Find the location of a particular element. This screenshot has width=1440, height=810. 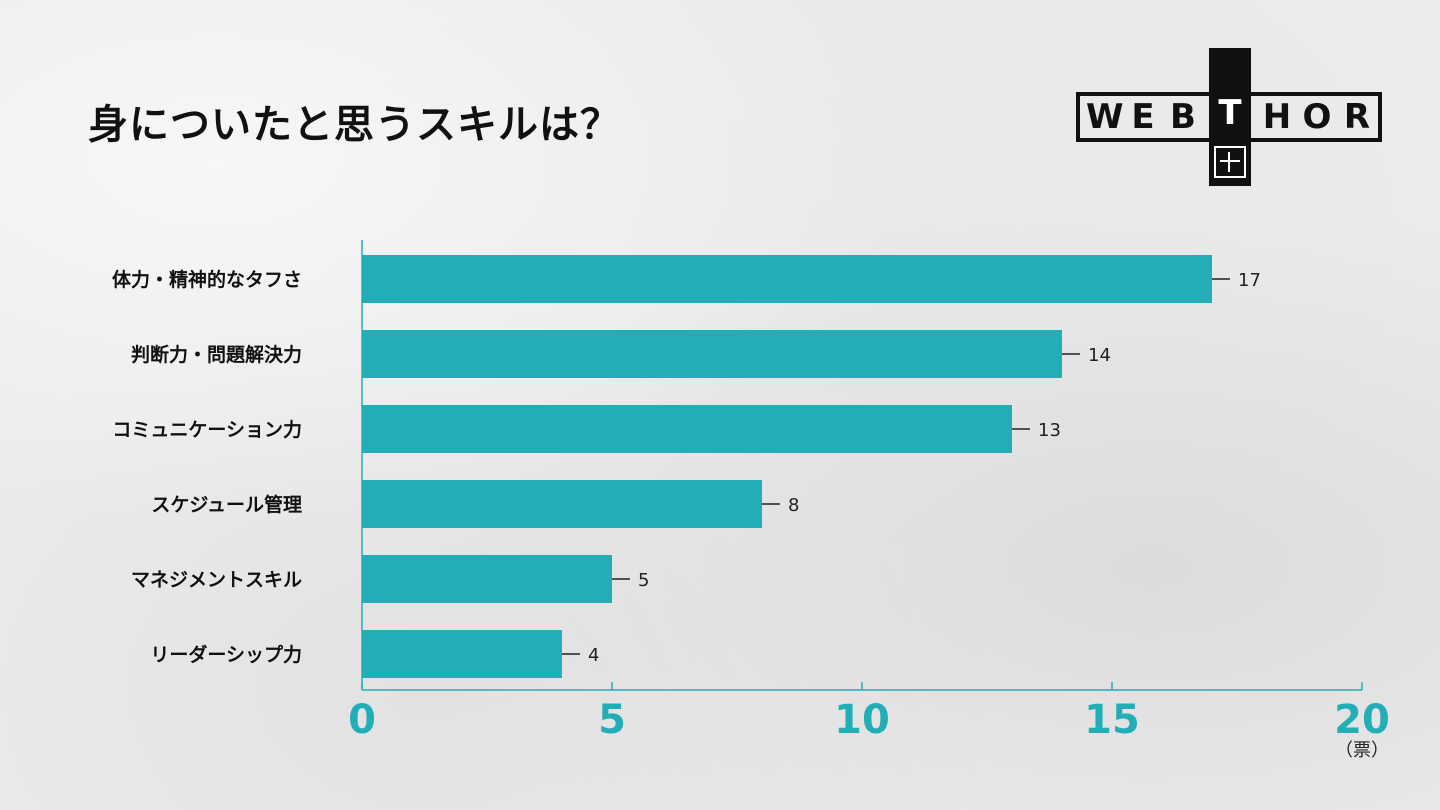

logo-letter: B is located at coordinates (1183, 117).